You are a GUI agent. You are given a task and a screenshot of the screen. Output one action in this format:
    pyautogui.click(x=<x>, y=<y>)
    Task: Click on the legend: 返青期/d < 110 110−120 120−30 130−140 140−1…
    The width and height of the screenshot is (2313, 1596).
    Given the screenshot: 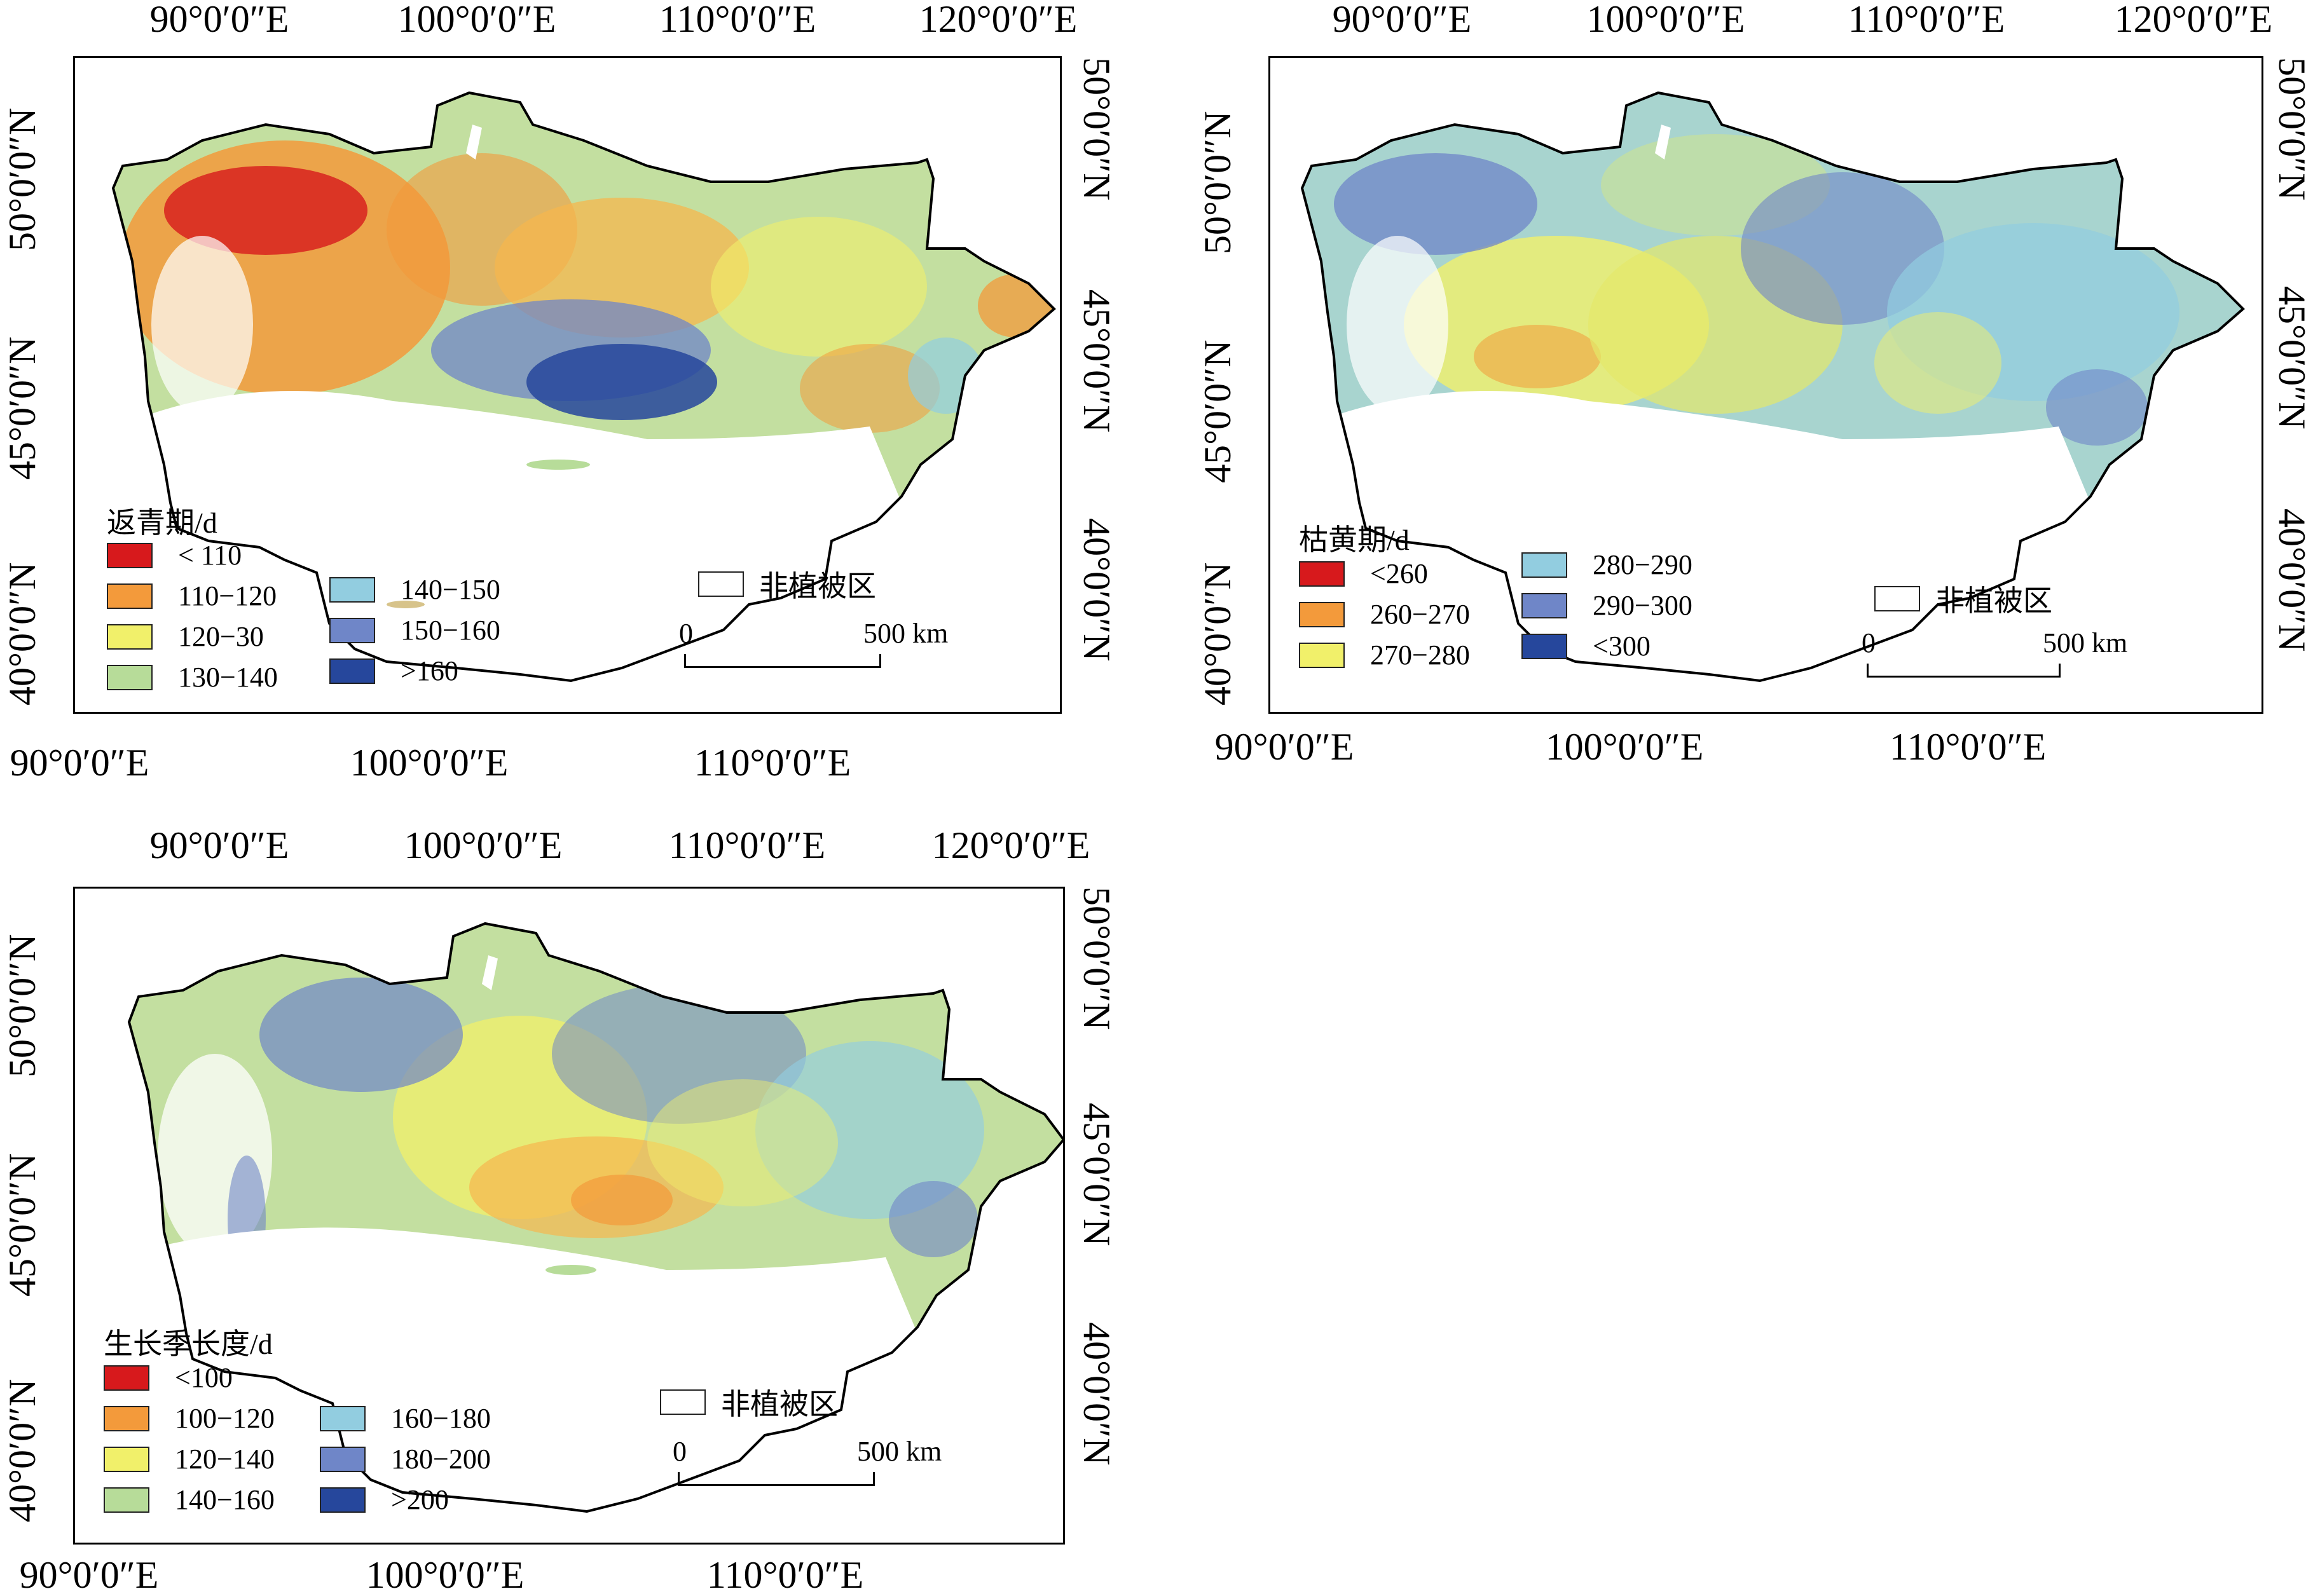 What is the action you would take?
    pyautogui.click(x=329, y=601)
    